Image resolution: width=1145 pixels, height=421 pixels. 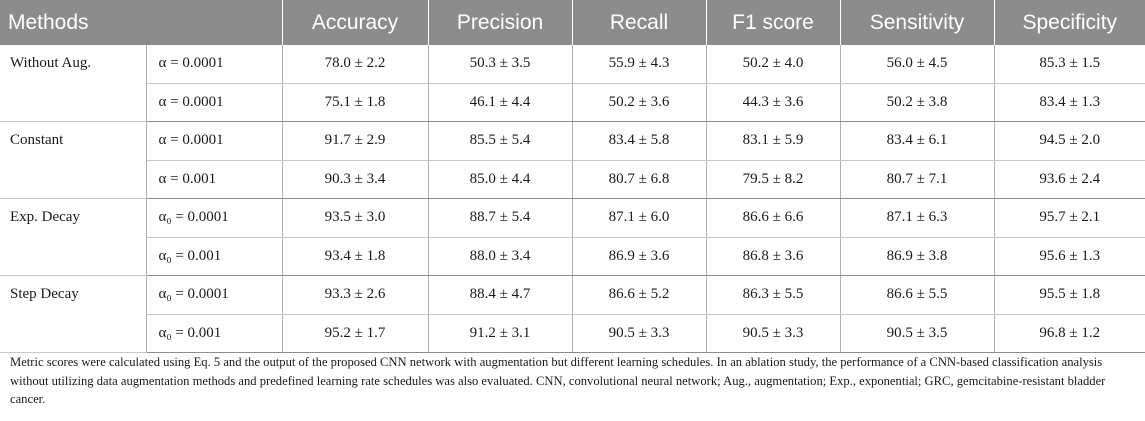 What do you see at coordinates (773, 295) in the screenshot?
I see `f1-cell: 86.3 ± 5.5` at bounding box center [773, 295].